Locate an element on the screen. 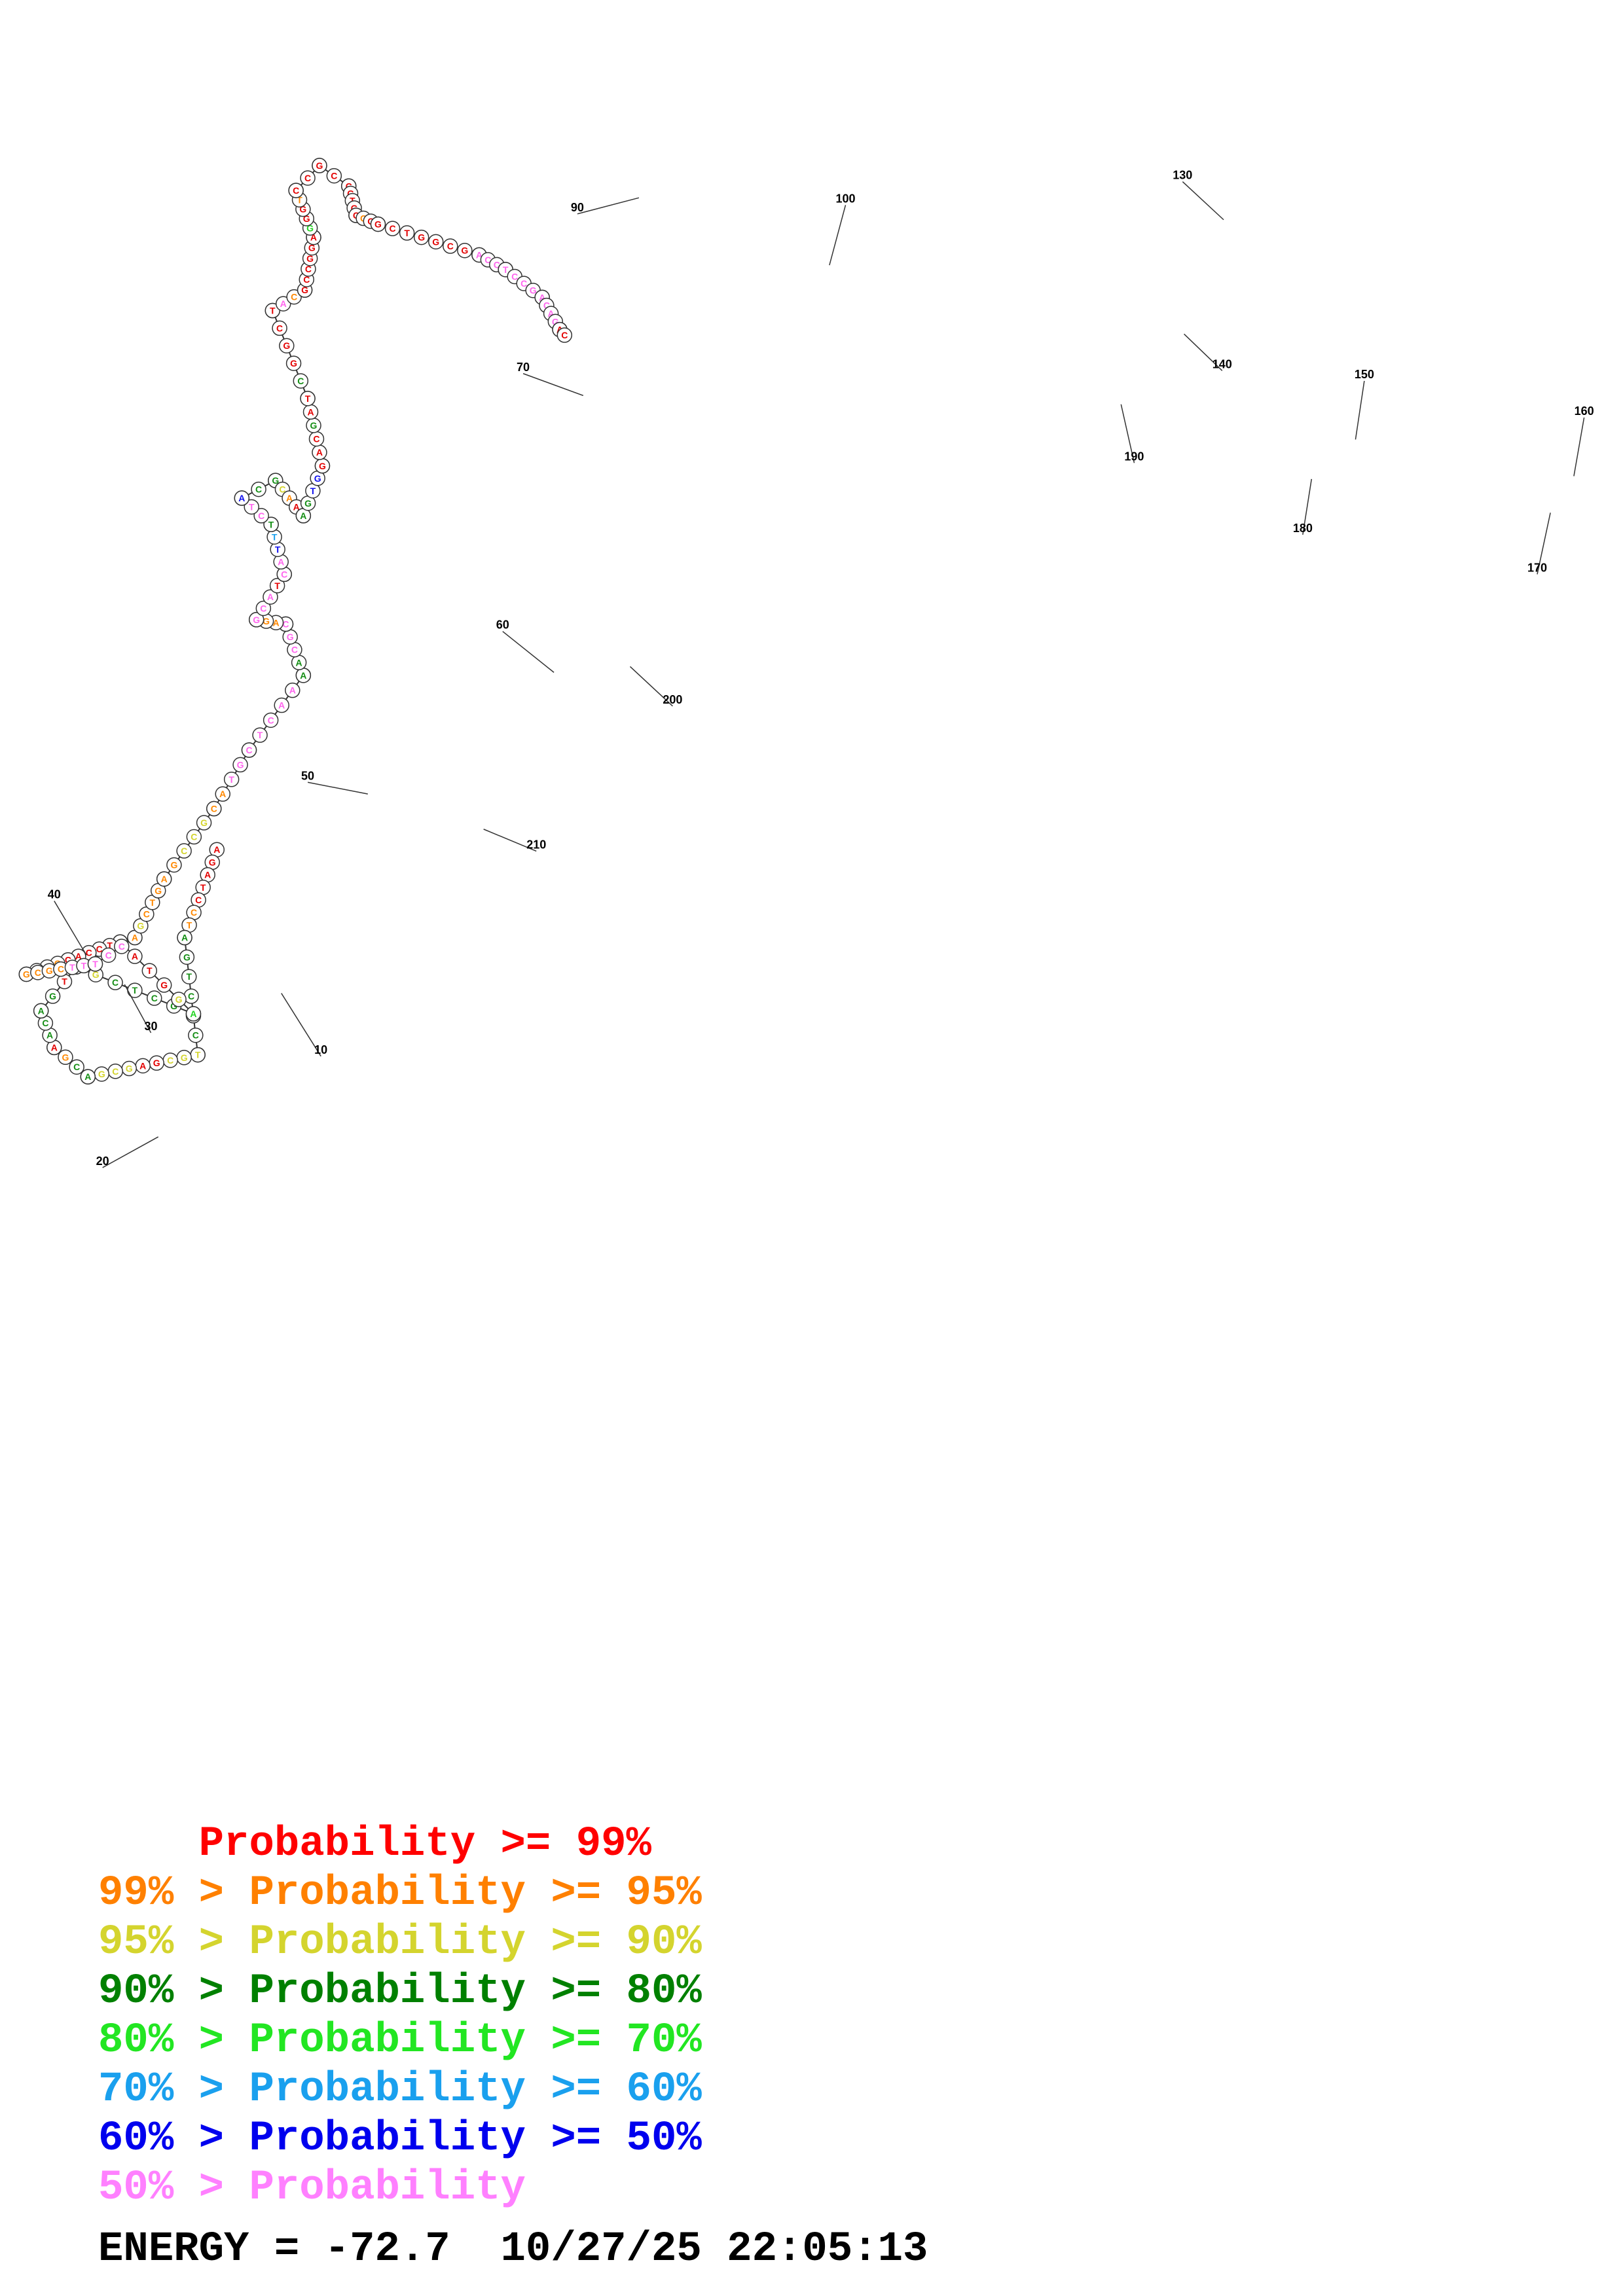  legend-prefix: 50% > is located at coordinates (173, 2188).